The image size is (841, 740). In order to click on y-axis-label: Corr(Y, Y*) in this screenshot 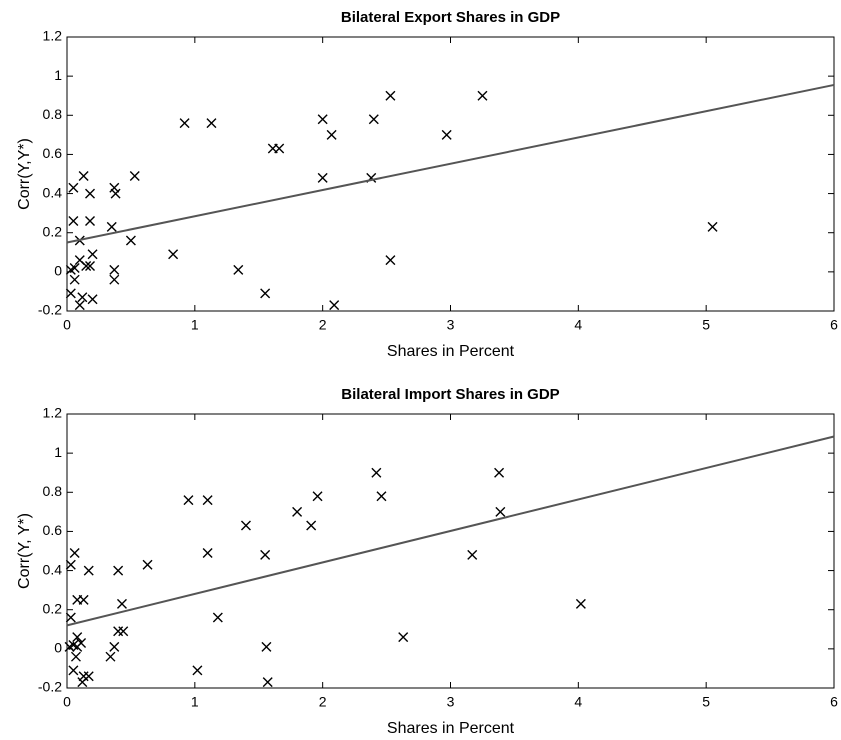, I will do `click(24, 551)`.